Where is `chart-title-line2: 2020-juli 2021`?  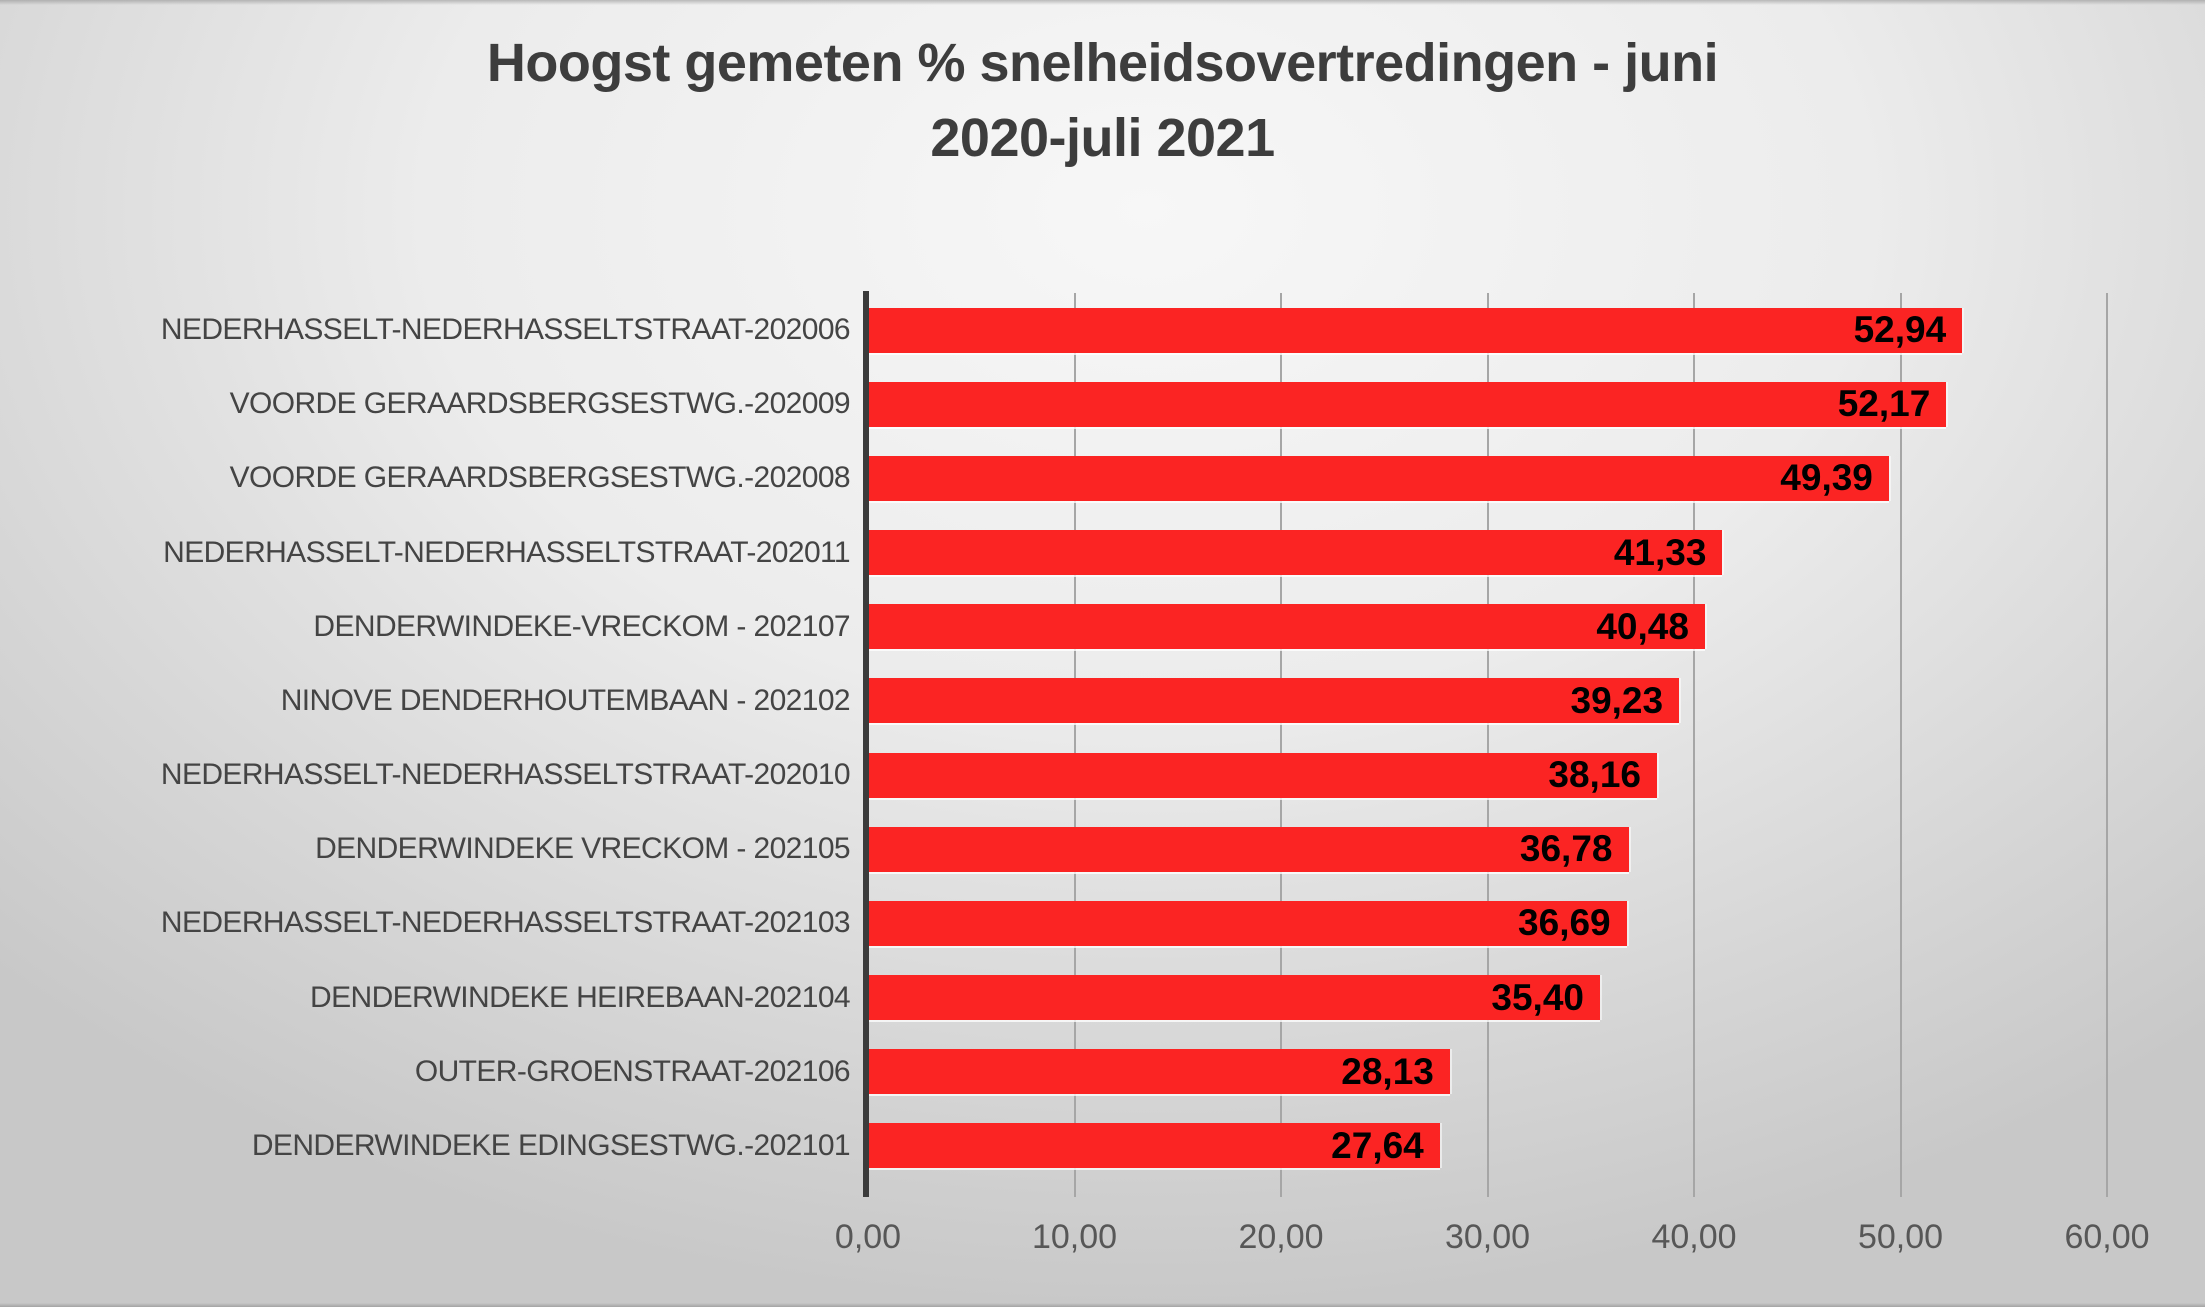 chart-title-line2: 2020-juli 2021 is located at coordinates (1102, 137).